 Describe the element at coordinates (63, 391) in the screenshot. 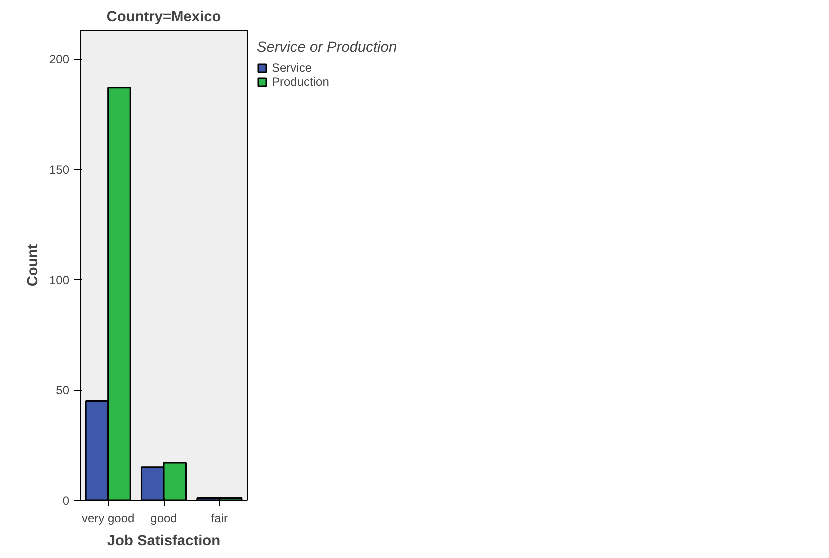

I see `y-tick-label: 50` at that location.